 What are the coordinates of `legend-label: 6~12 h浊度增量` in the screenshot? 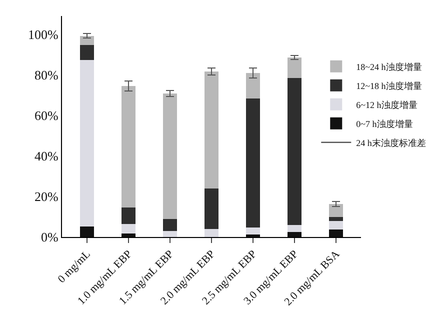 It's located at (387, 105).